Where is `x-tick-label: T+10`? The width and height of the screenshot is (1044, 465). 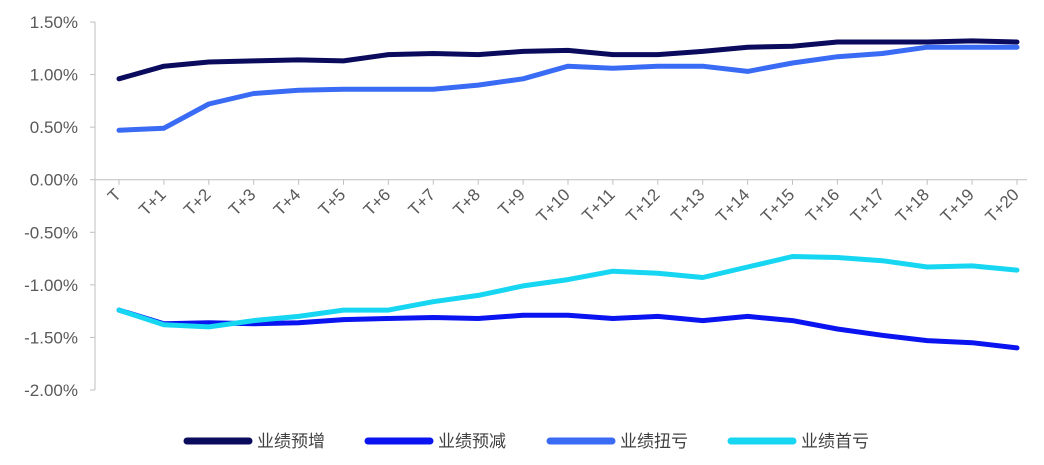
x-tick-label: T+10 is located at coordinates (553, 205).